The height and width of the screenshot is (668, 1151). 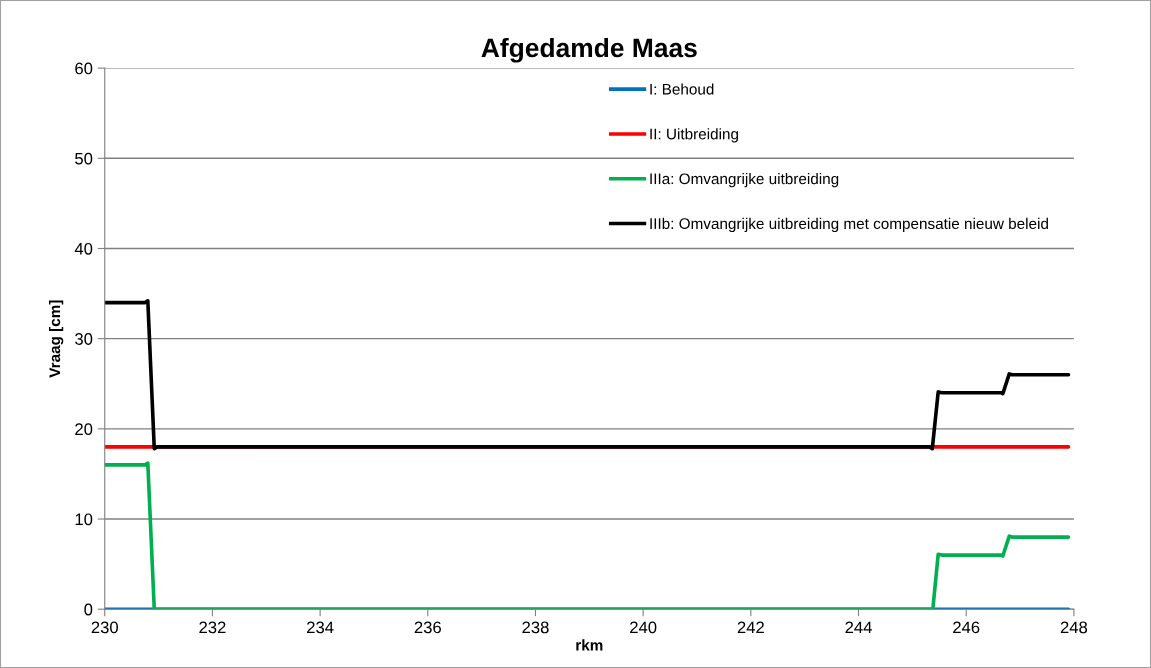 What do you see at coordinates (744, 180) in the screenshot?
I see `legend-label: IIIa: Omvangrijke uitbreiding` at bounding box center [744, 180].